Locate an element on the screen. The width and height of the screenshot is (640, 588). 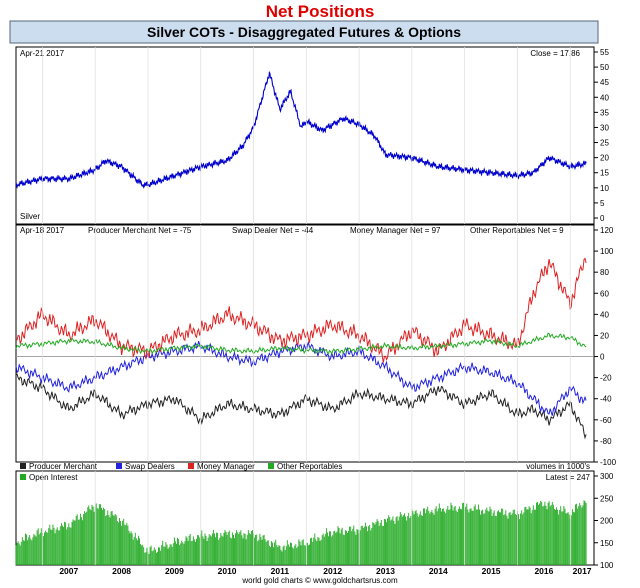
oi-y-tick-label: 200 is located at coordinates (607, 521).